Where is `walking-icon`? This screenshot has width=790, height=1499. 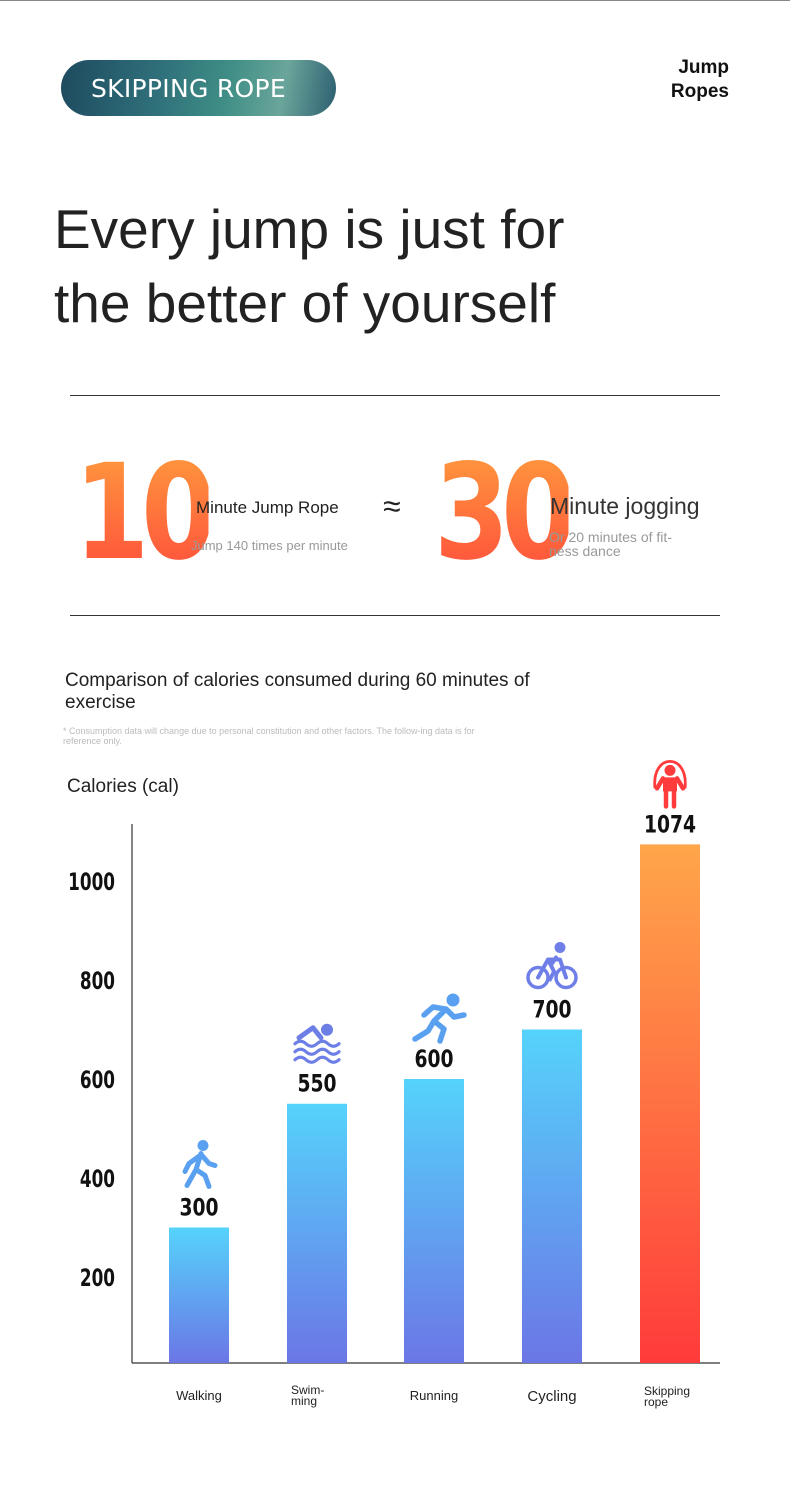
walking-icon is located at coordinates (200, 1164).